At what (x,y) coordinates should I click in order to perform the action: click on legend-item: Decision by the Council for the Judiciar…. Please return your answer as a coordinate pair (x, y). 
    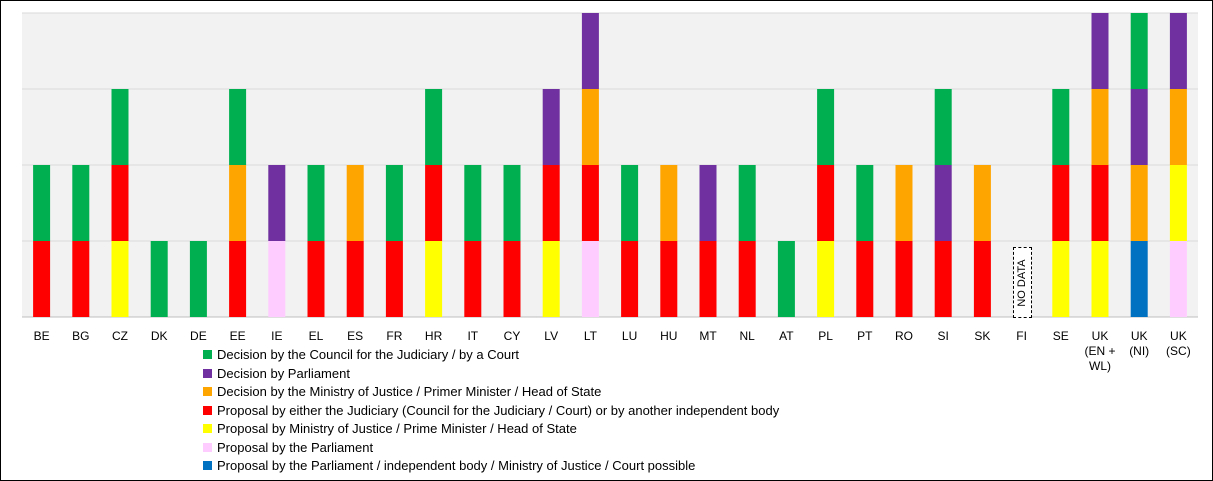
    Looking at the image, I should click on (361, 355).